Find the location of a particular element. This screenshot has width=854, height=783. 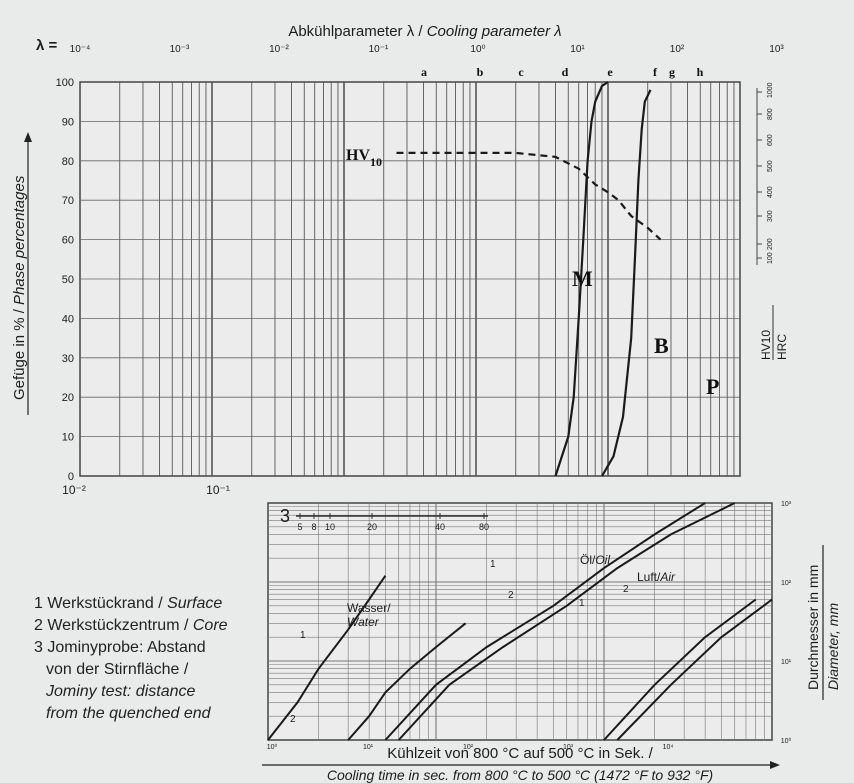

series-line-p is located at coordinates (626, 283).